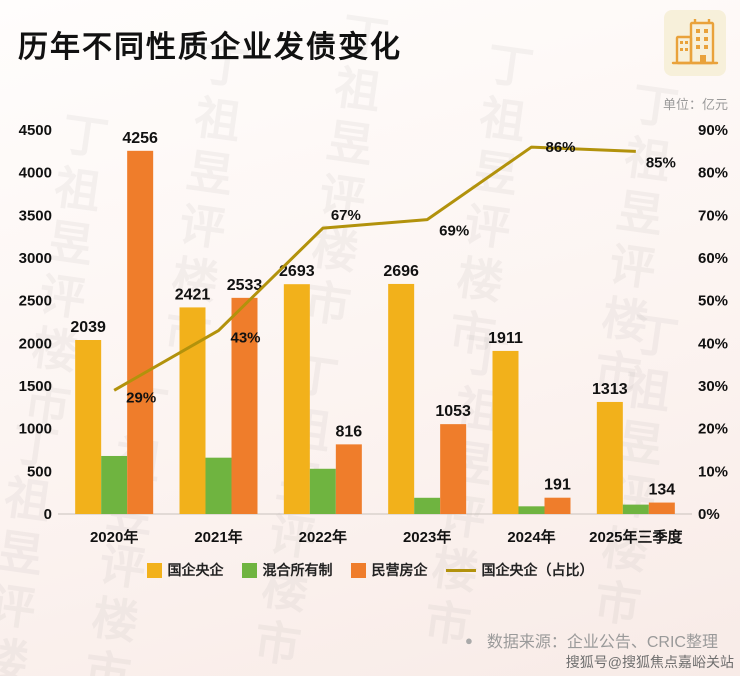  What do you see at coordinates (610, 389) in the screenshot?
I see `bar-value-label: 1313` at bounding box center [610, 389].